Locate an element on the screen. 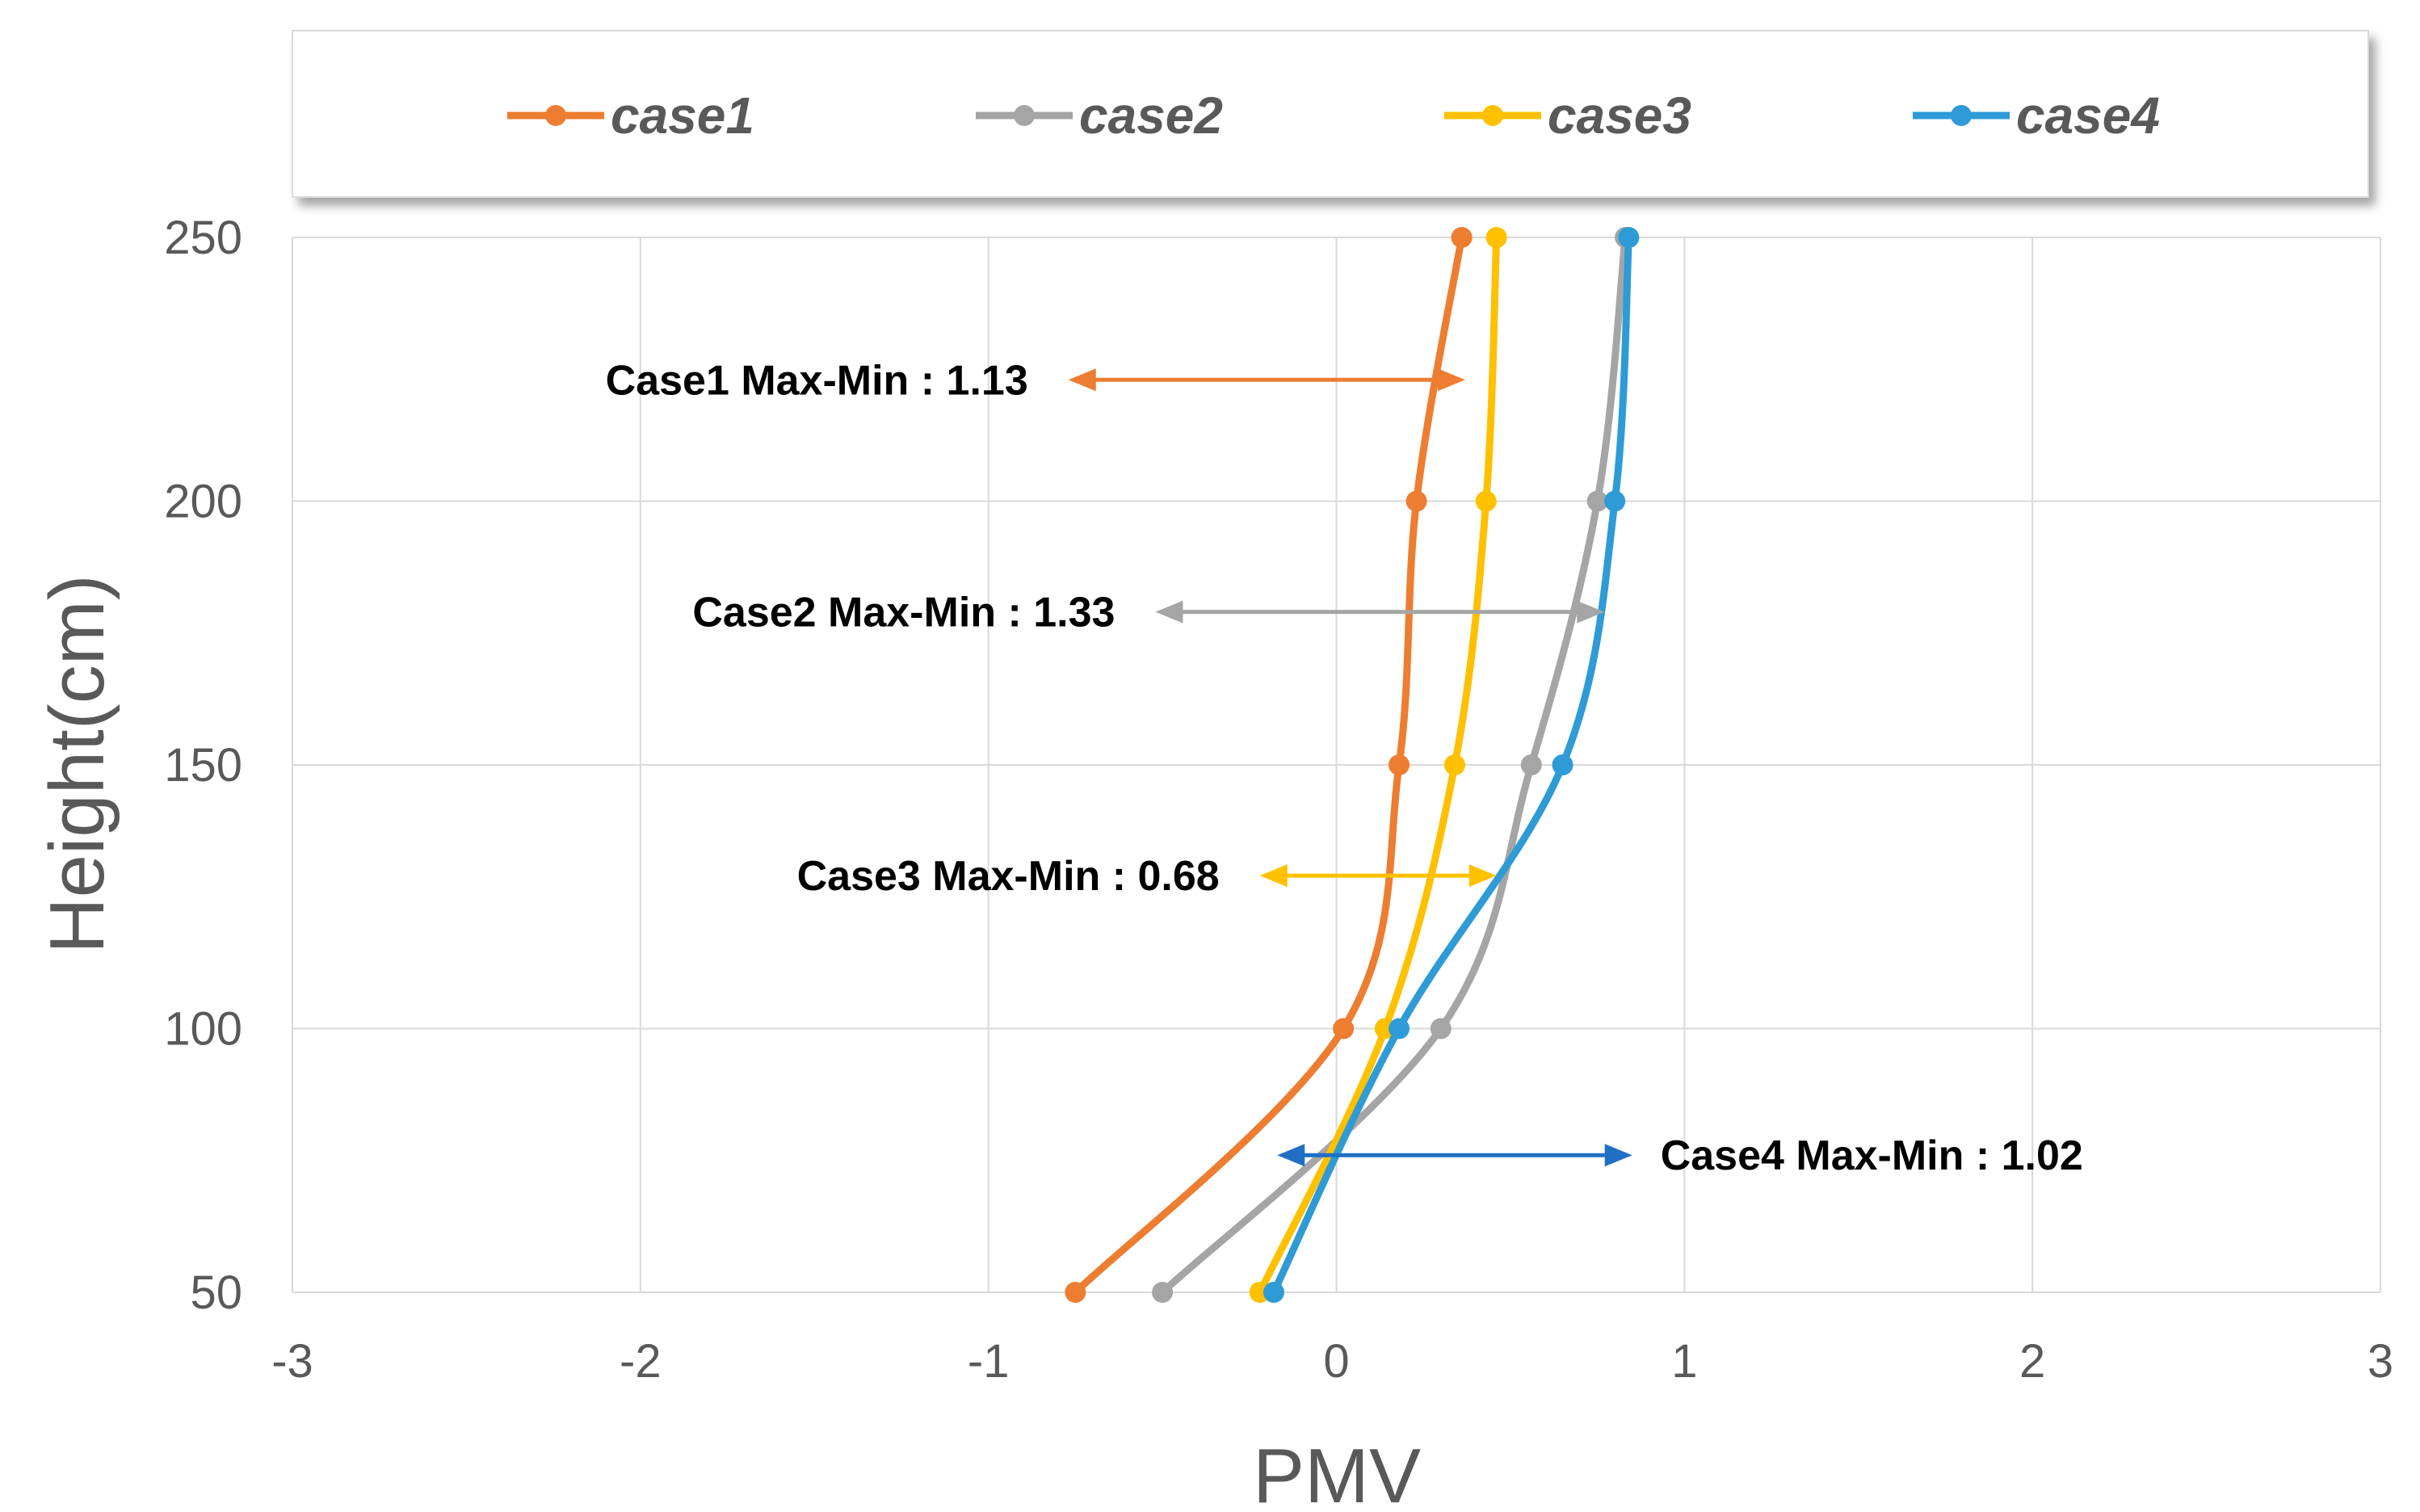 Image resolution: width=2420 pixels, height=1512 pixels. annotation-label: Case1 Max-Min : 1.13 is located at coordinates (817, 381).